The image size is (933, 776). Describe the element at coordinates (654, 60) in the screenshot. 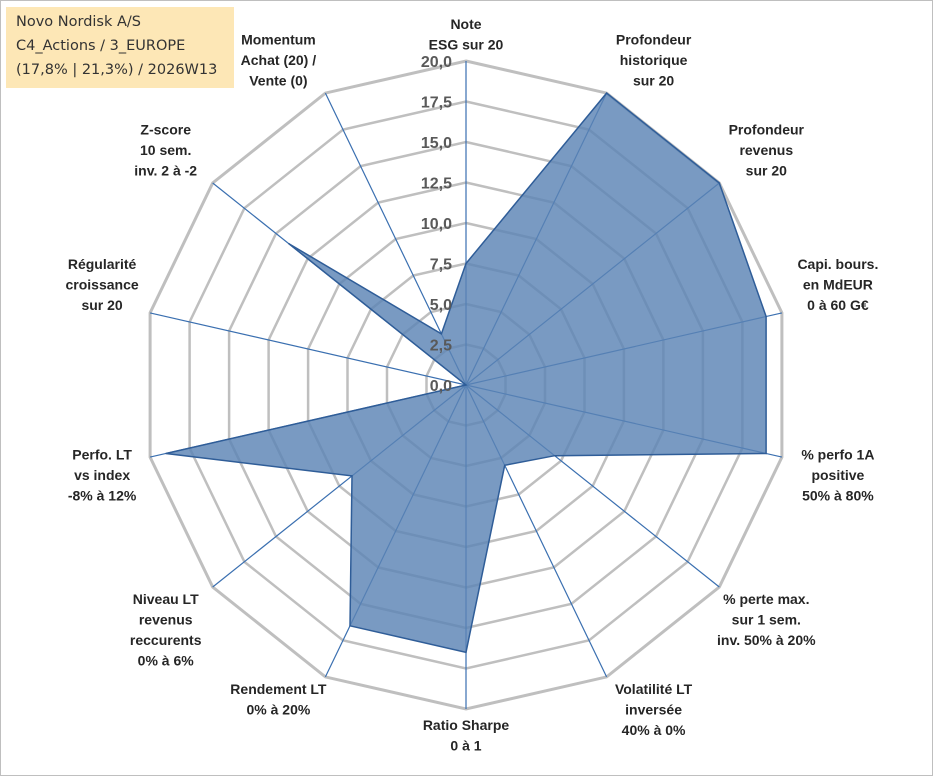

I see `axis-label: Profondeur historique sur 20` at that location.